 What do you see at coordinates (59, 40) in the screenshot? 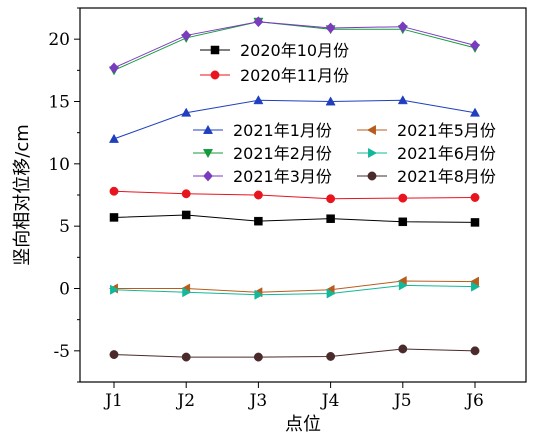
I see `y-tick-label: 20` at bounding box center [59, 40].